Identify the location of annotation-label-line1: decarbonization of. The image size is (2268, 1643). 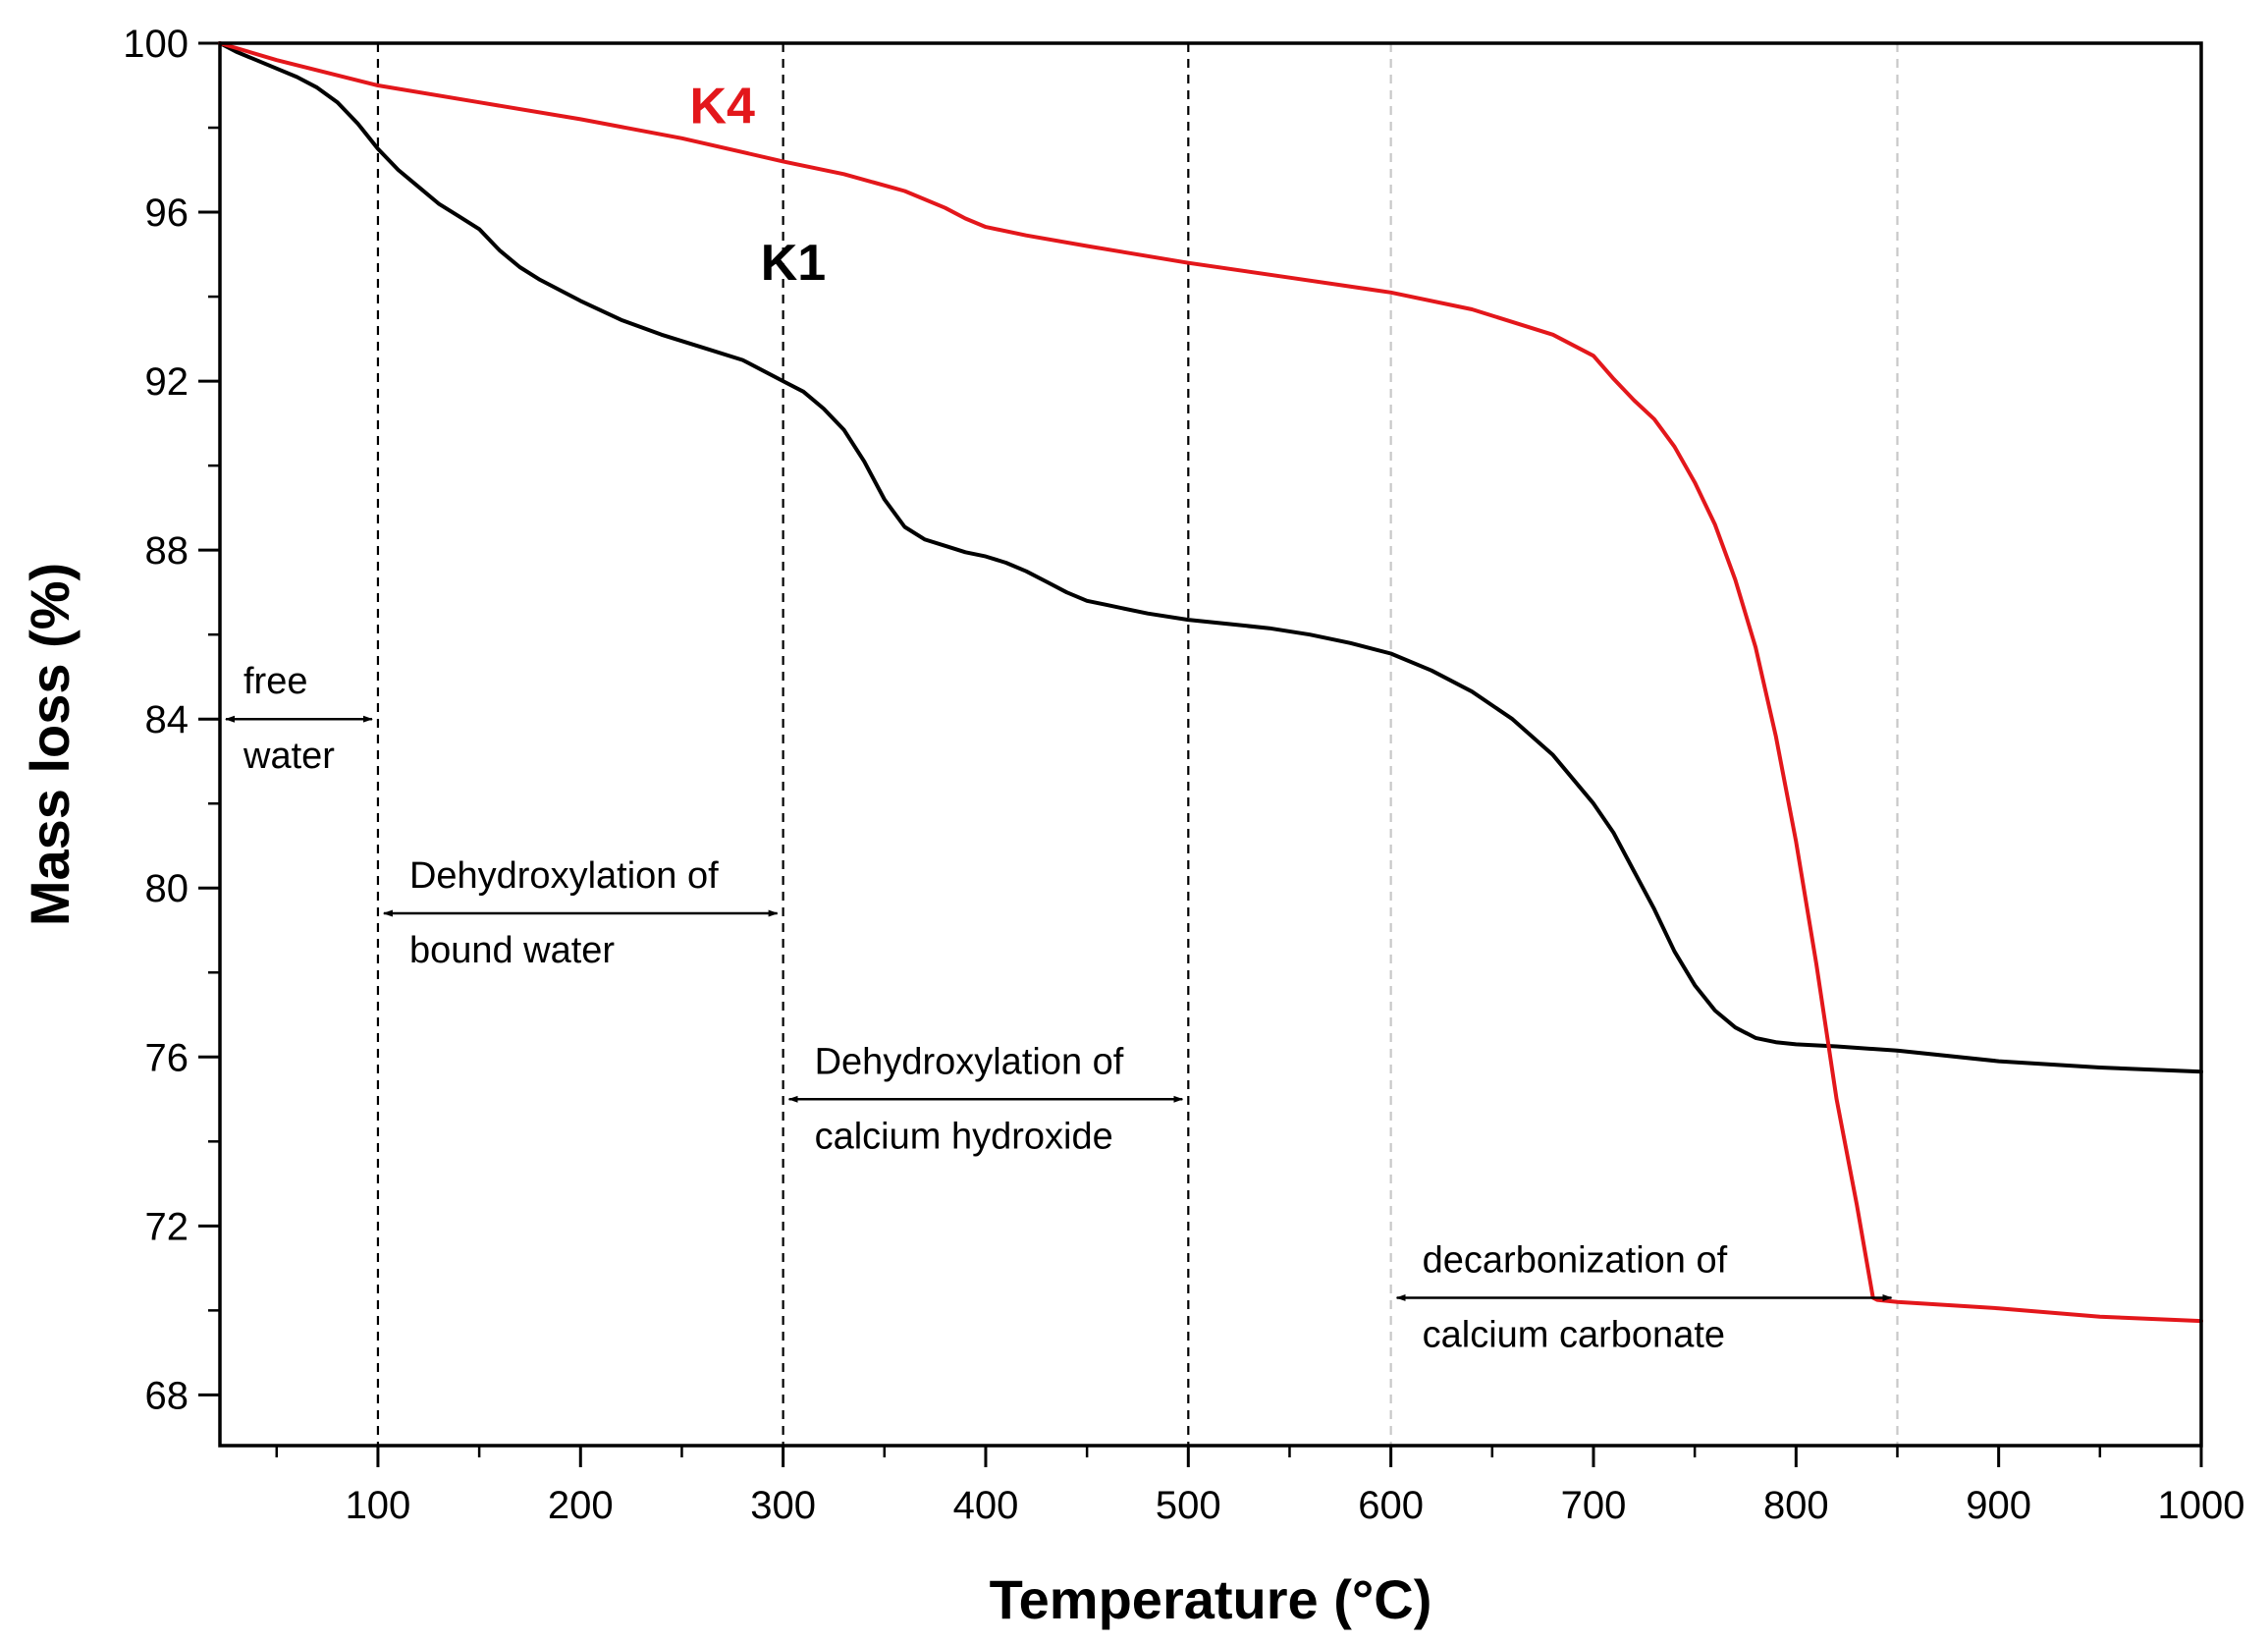
(1576, 1260).